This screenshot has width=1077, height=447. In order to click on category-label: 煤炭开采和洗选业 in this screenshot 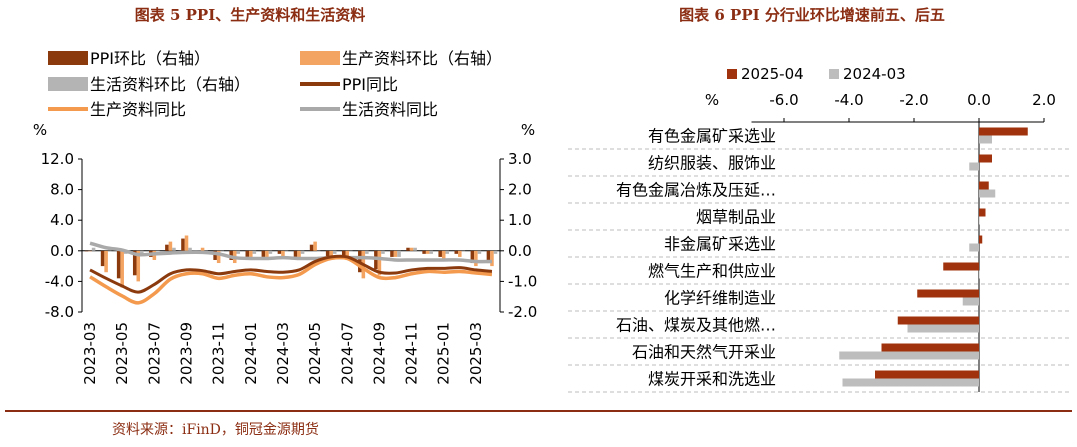, I will do `click(712, 379)`.